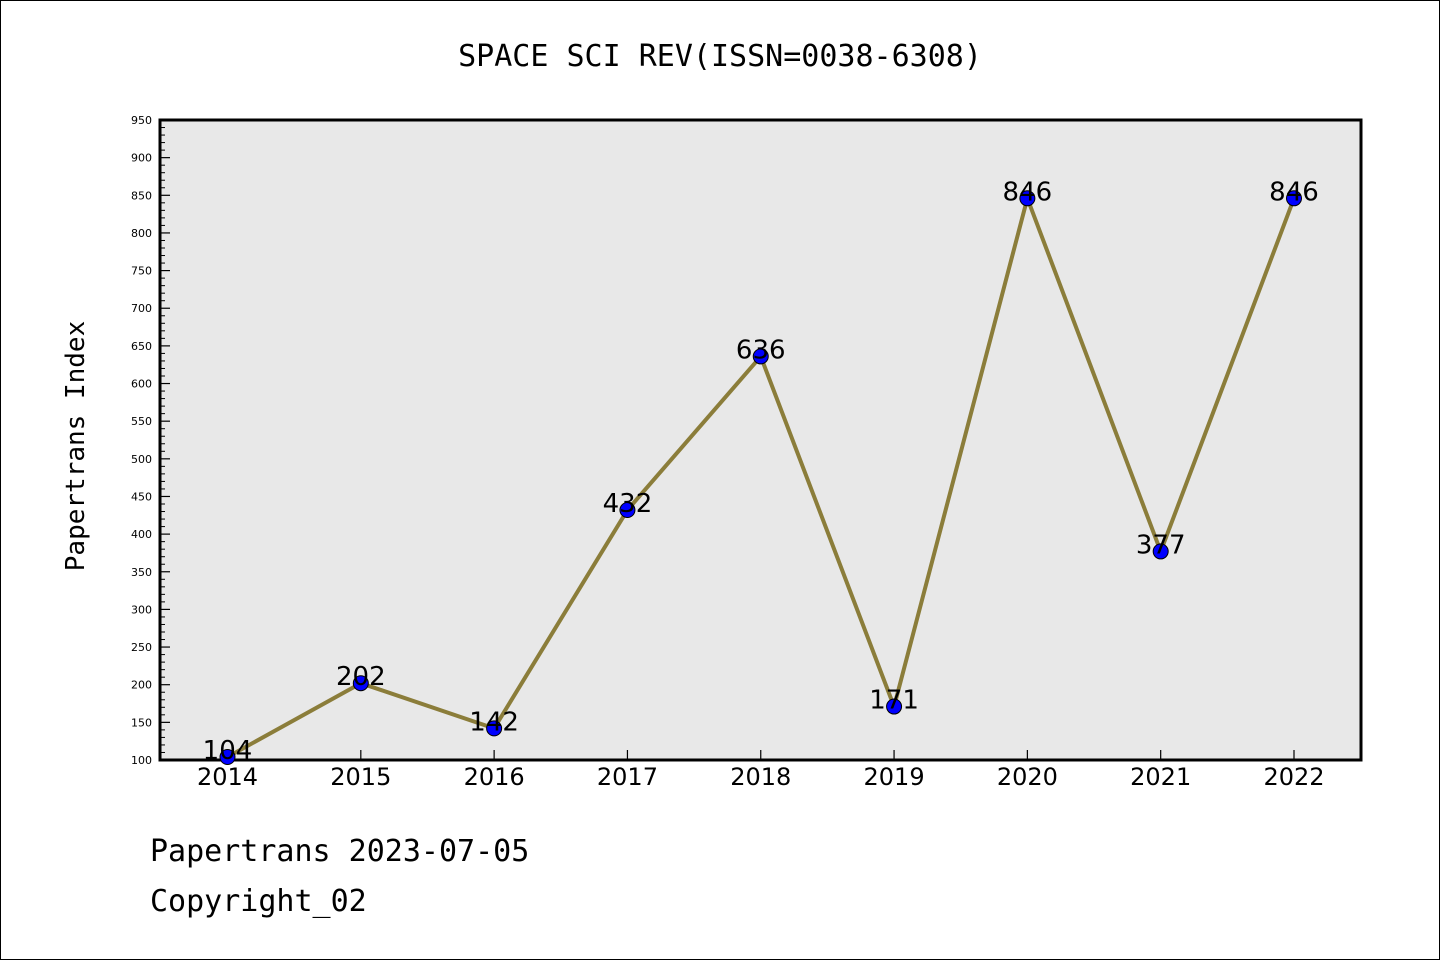  Describe the element at coordinates (141, 760) in the screenshot. I see `y-tick-label: 100` at that location.